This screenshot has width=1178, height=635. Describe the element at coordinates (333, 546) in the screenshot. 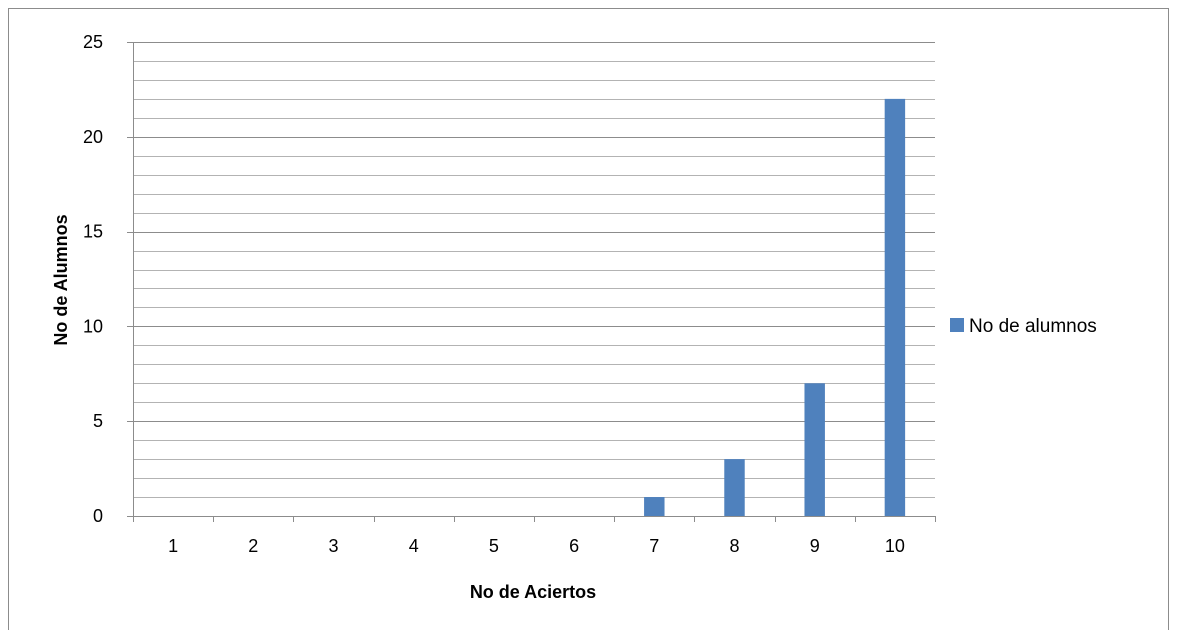

I see `x-tick-label: 3` at that location.